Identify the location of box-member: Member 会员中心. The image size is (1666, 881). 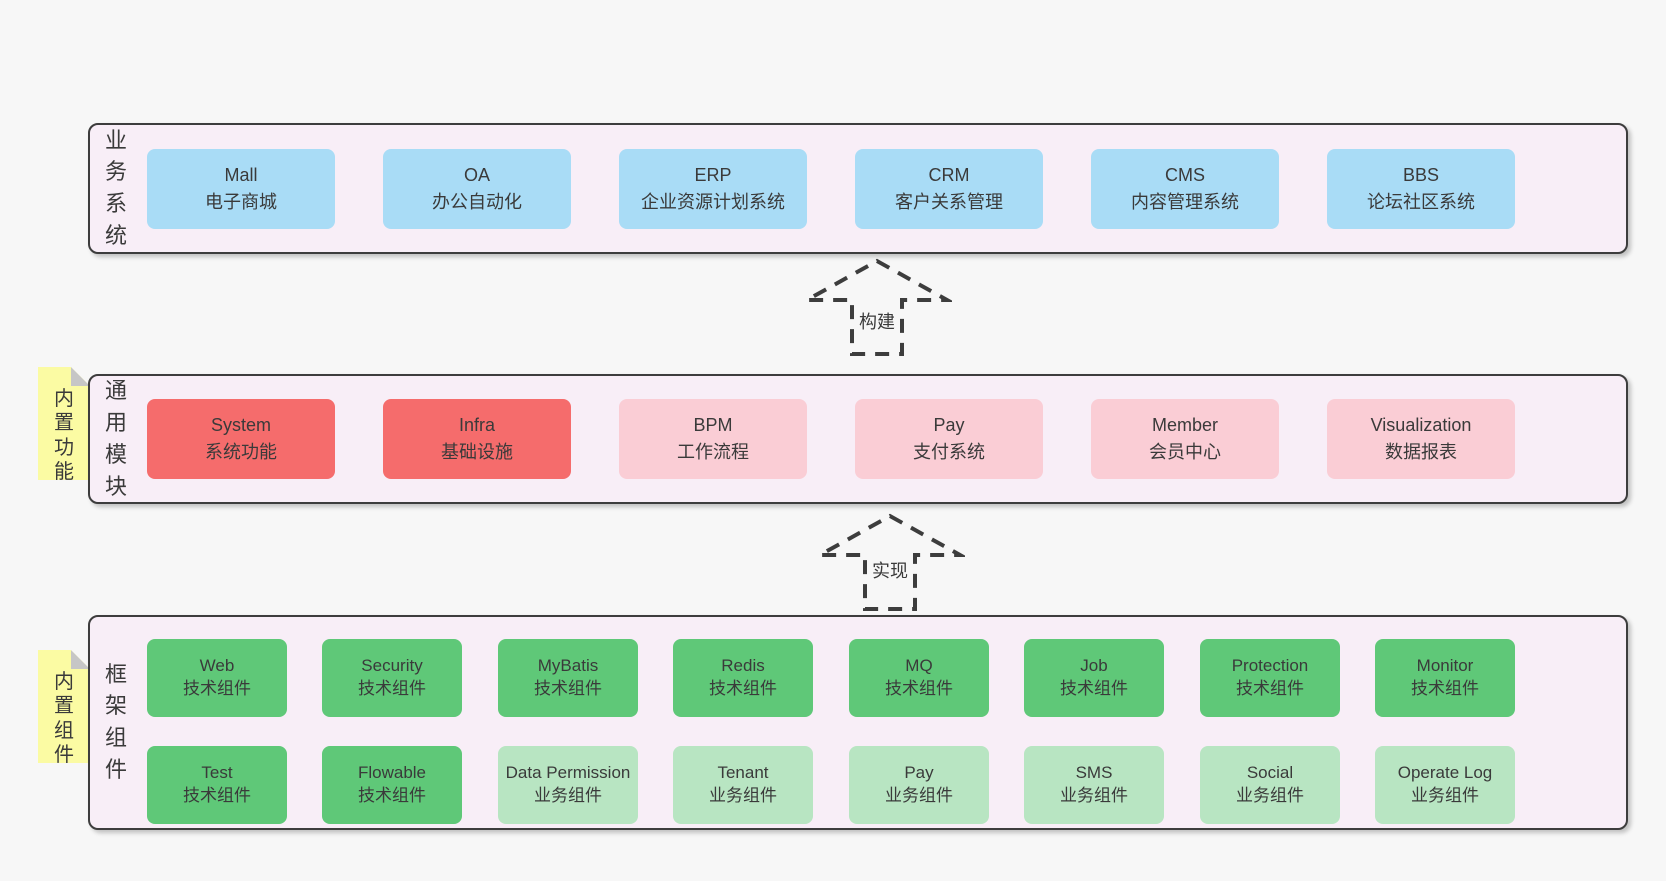
(1185, 439).